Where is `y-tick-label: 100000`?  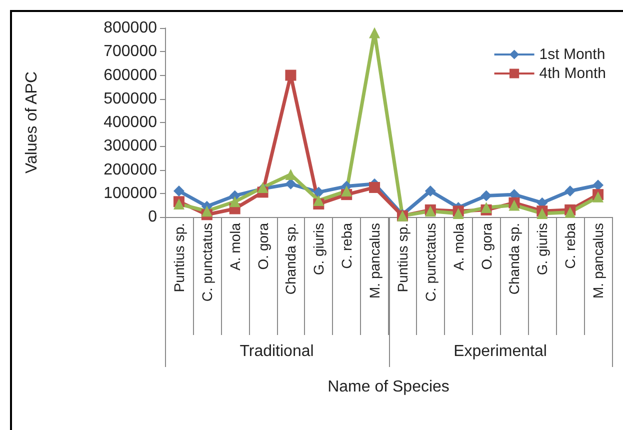 y-tick-label: 100000 is located at coordinates (131, 193).